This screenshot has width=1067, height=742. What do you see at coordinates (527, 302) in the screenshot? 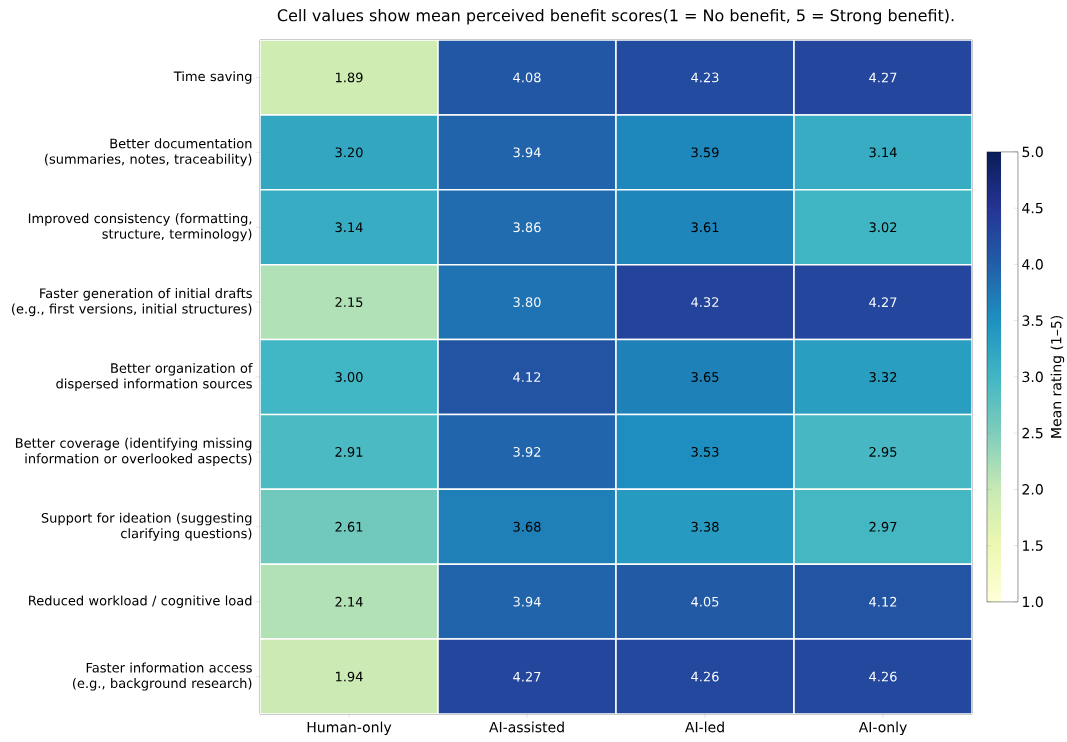
I see `data-label: 3.80` at bounding box center [527, 302].